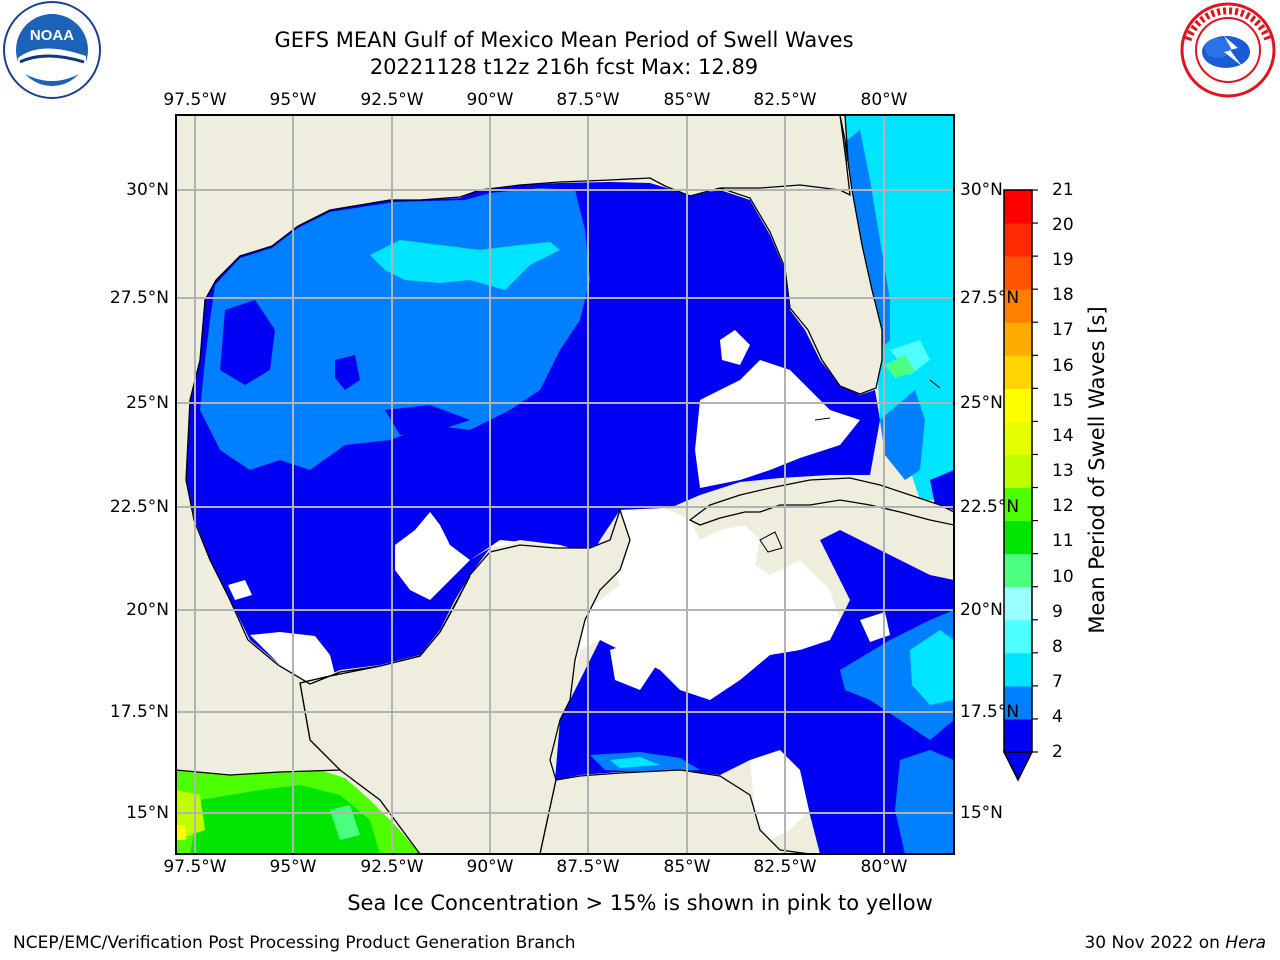  What do you see at coordinates (981, 190) in the screenshot?
I see `lat-label-right: 30°N` at bounding box center [981, 190].